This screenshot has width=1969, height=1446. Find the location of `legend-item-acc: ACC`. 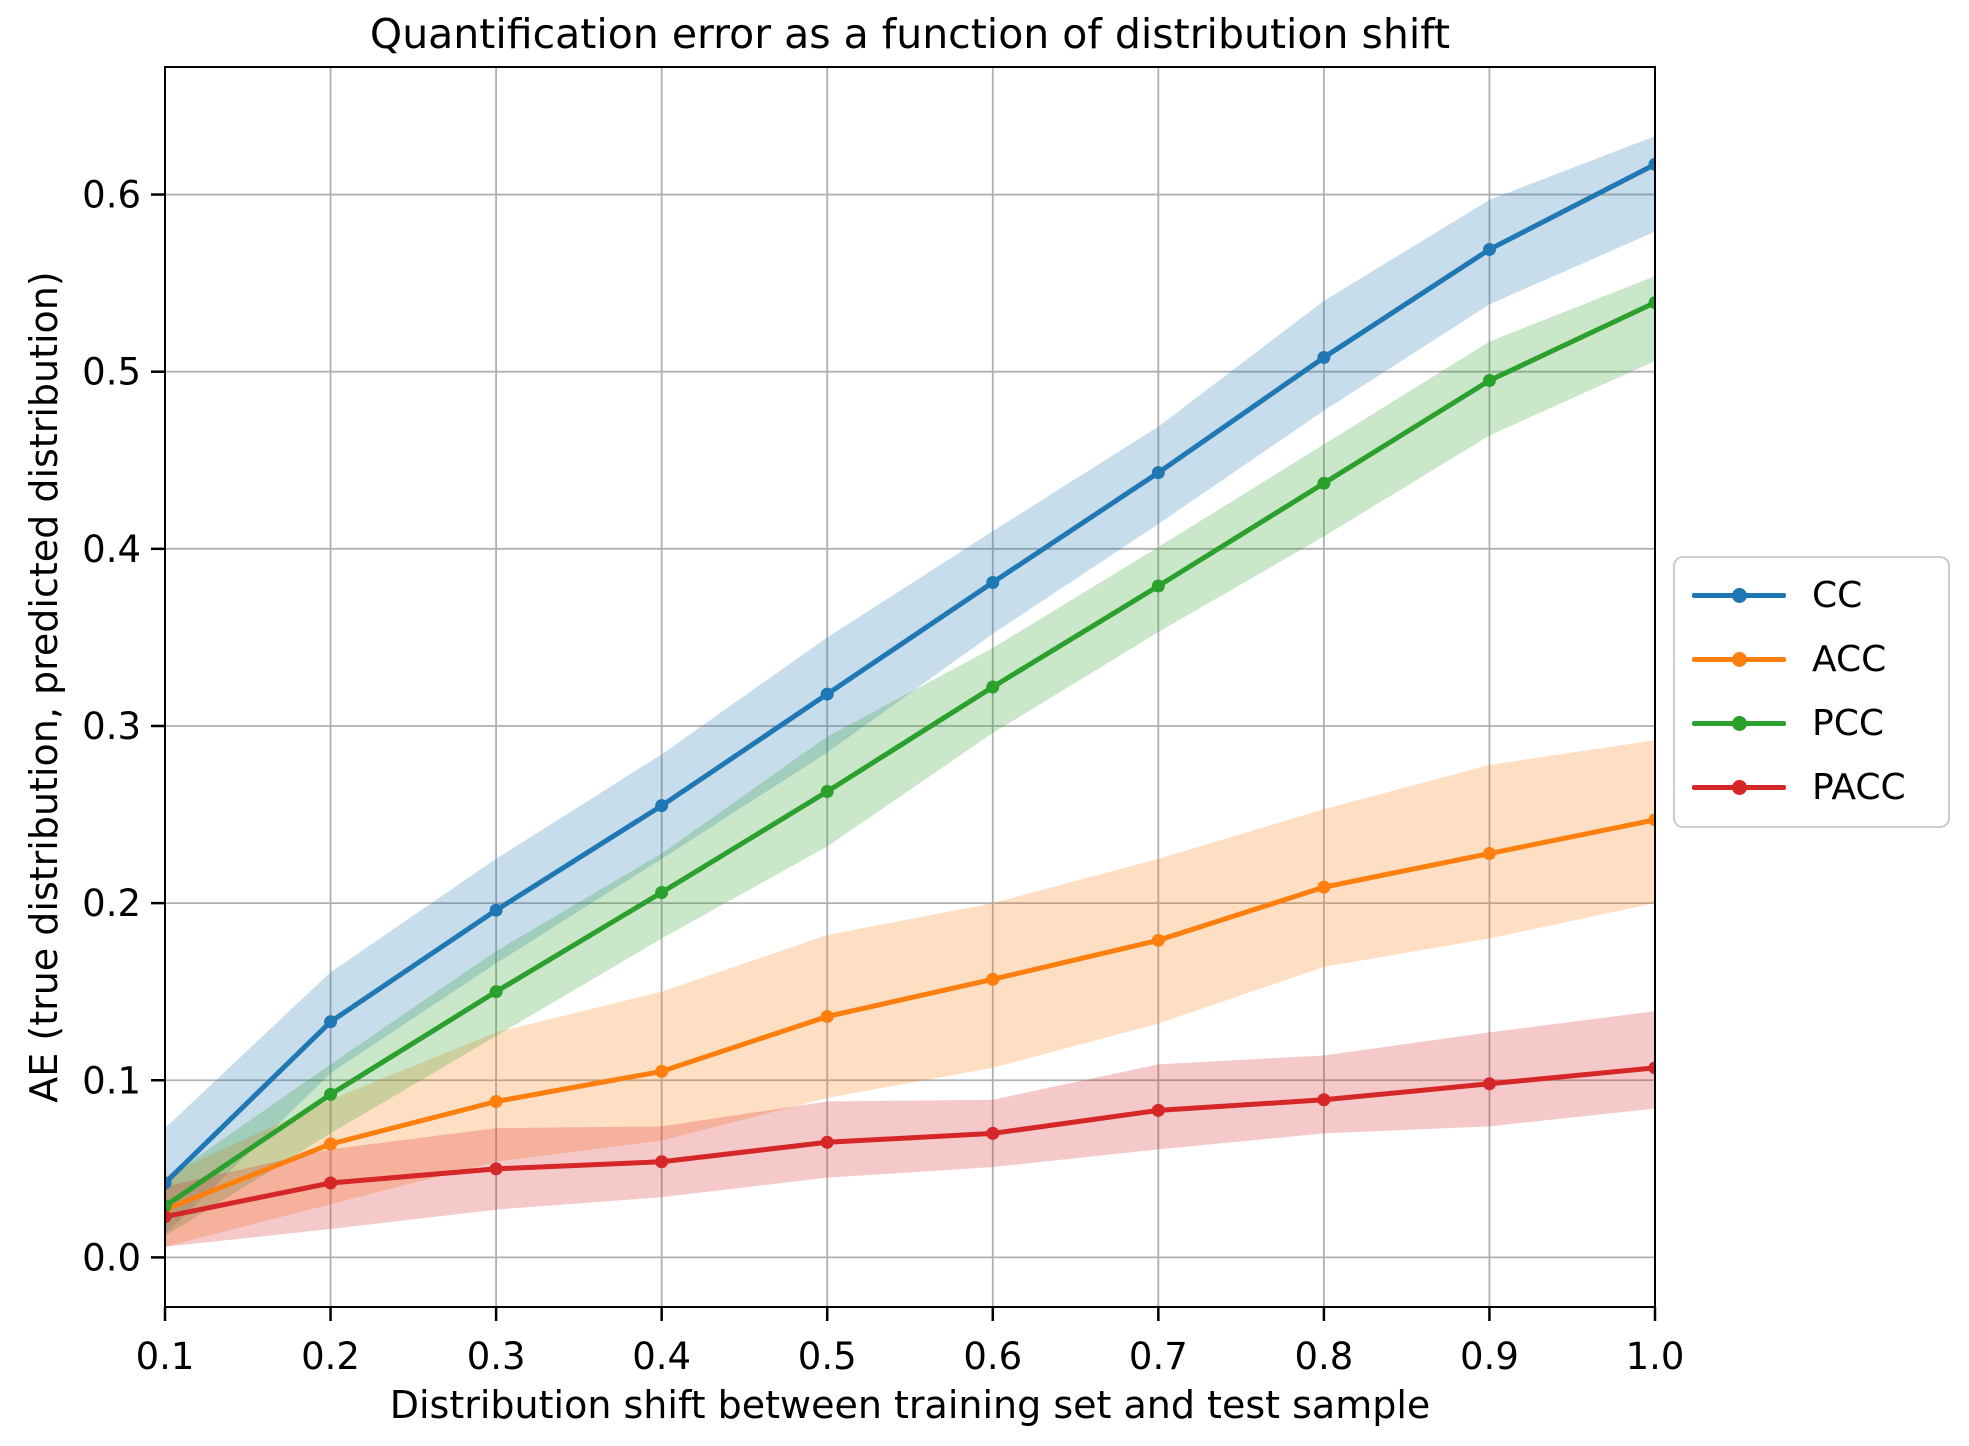

legend-item-acc: ACC is located at coordinates (1820, 659).